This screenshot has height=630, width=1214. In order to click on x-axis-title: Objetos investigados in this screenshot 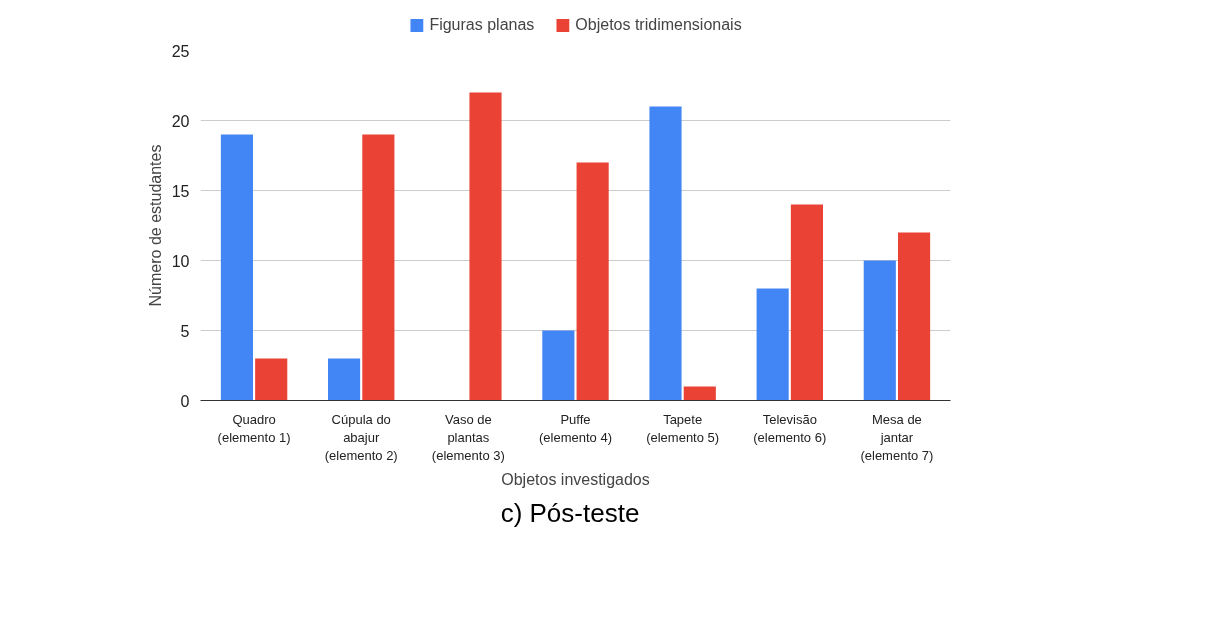, I will do `click(575, 479)`.